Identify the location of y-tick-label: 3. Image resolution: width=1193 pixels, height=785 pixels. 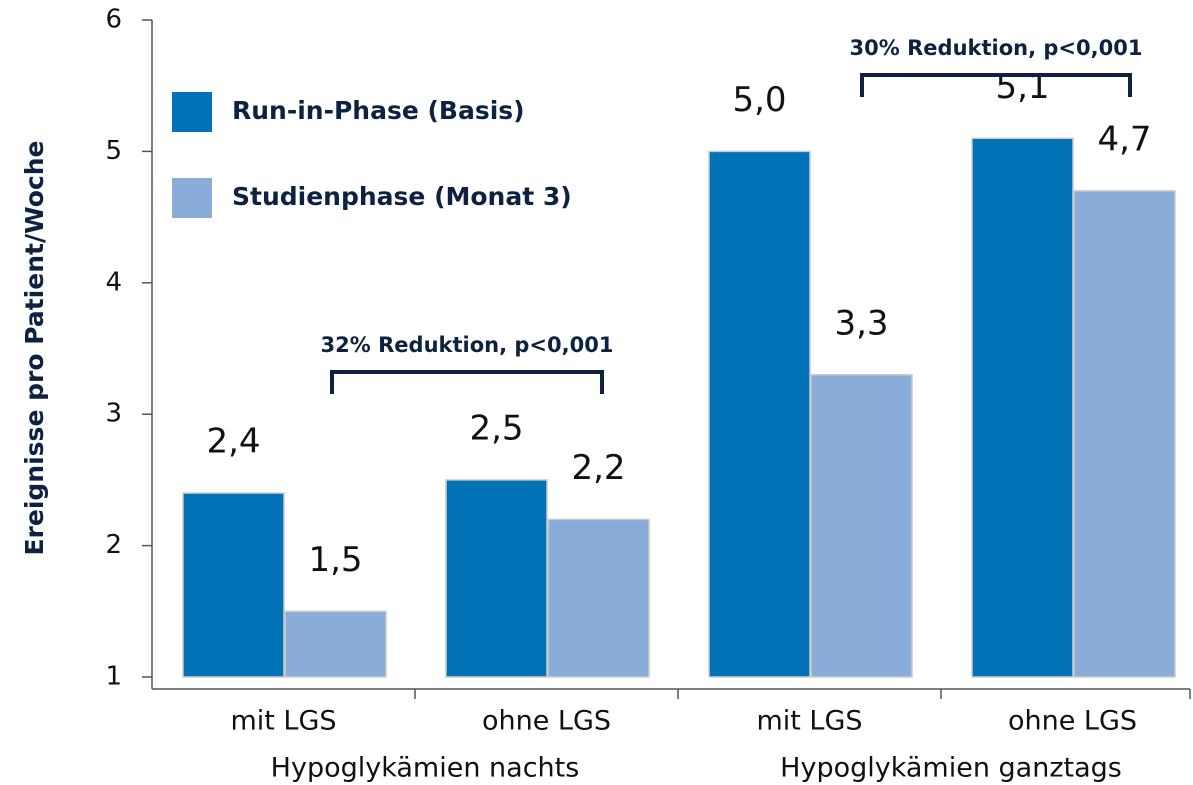
(113, 414).